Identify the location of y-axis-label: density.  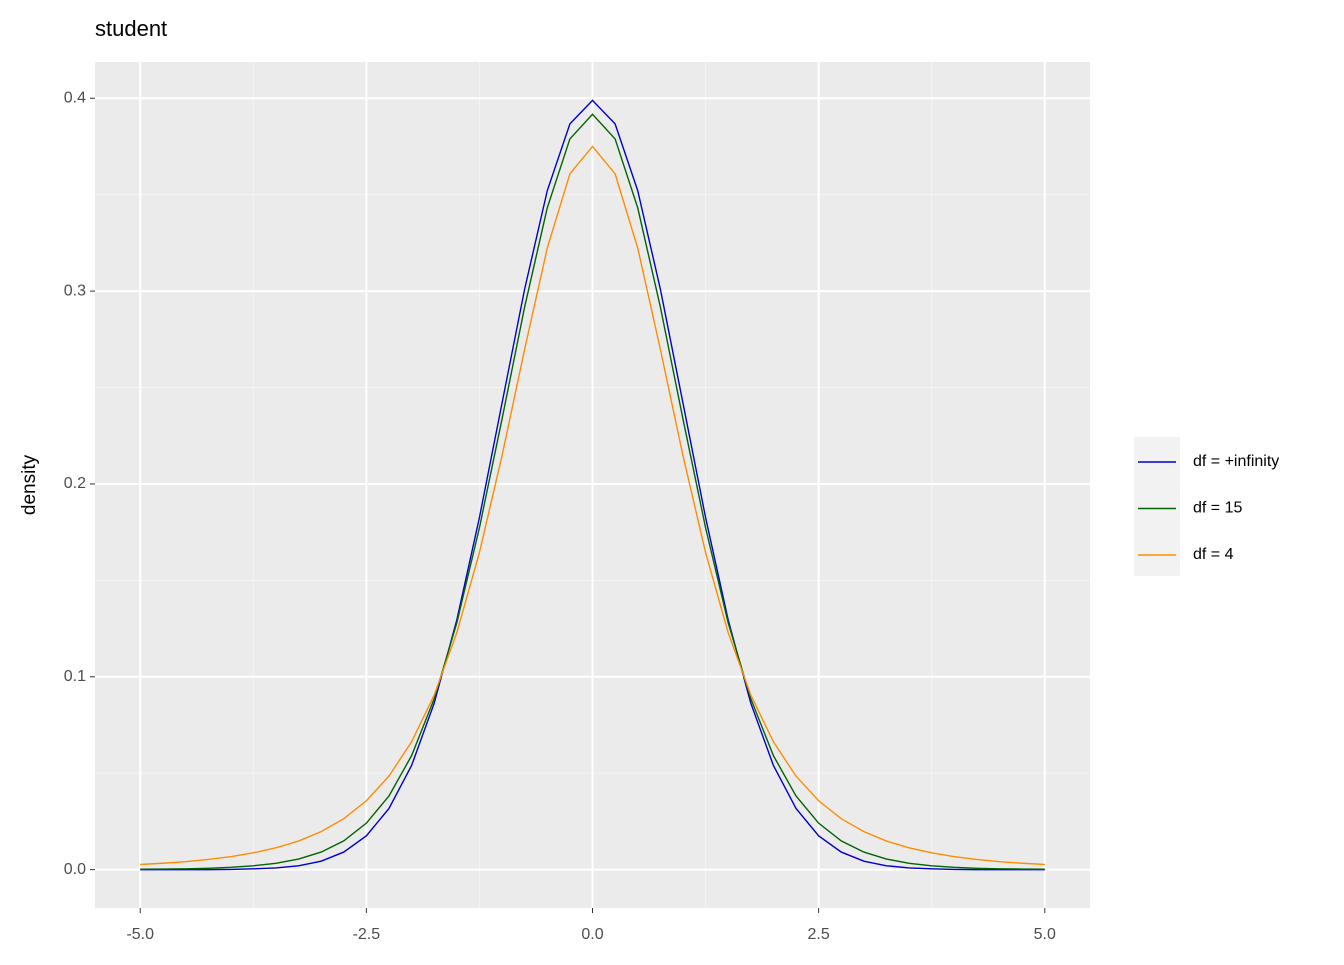
(29, 484).